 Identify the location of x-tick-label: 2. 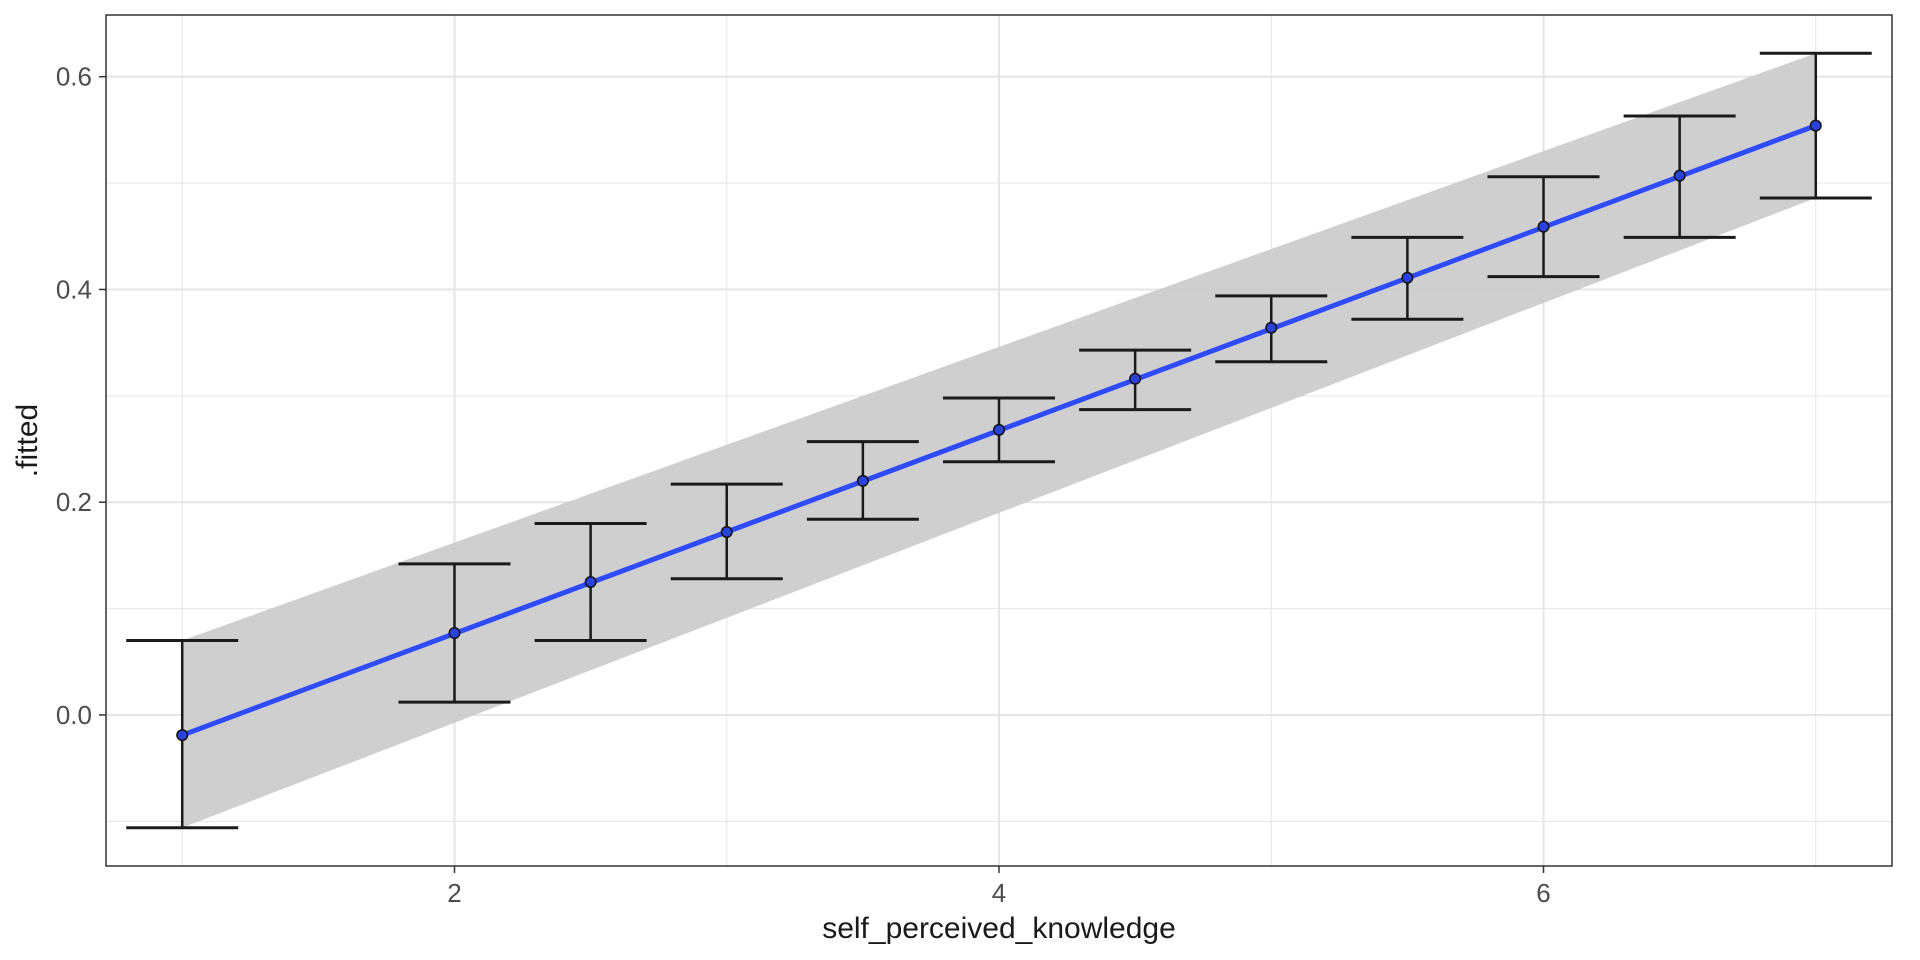
(454, 893).